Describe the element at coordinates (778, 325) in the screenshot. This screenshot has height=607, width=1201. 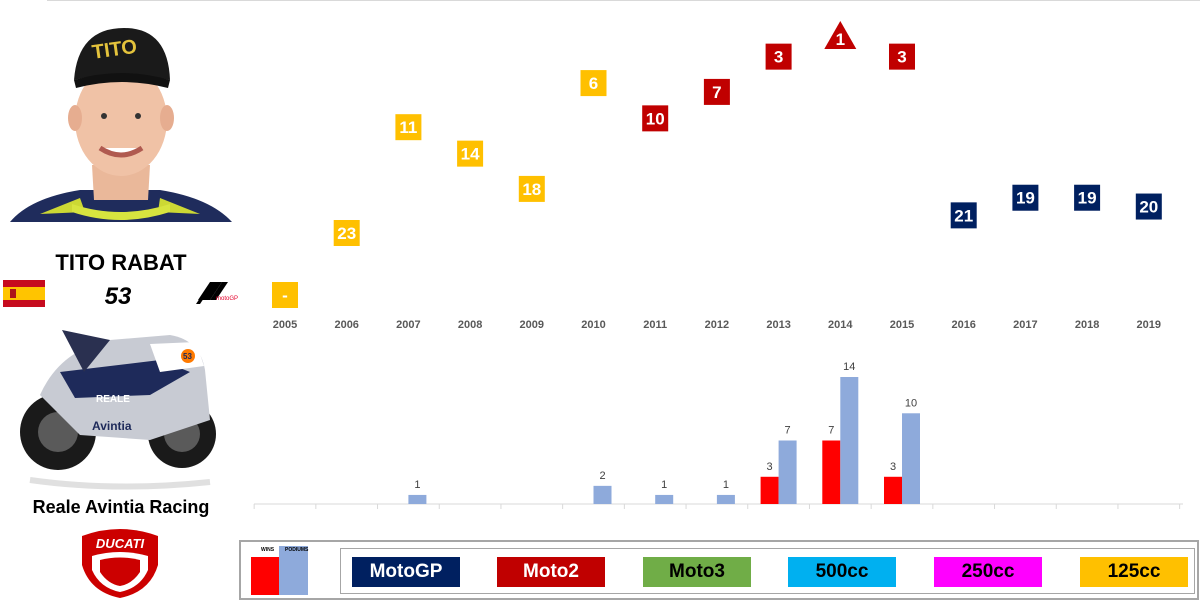
I see `year-tick-2013: 2013` at that location.